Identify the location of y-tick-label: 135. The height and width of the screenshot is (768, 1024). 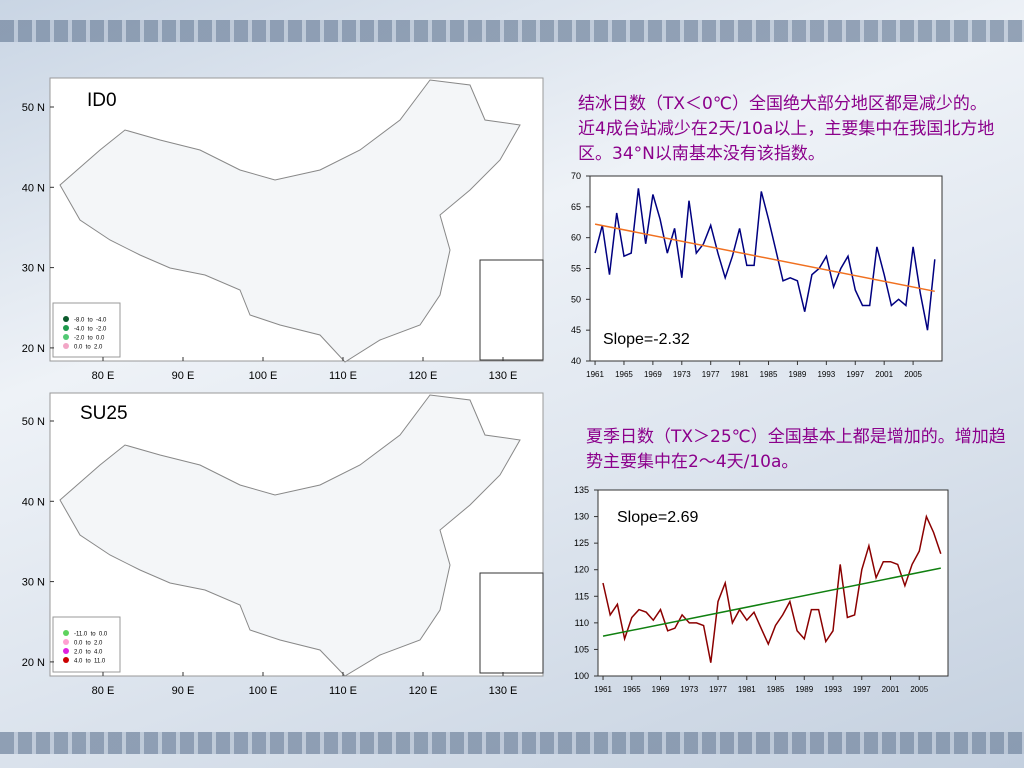
(581, 490).